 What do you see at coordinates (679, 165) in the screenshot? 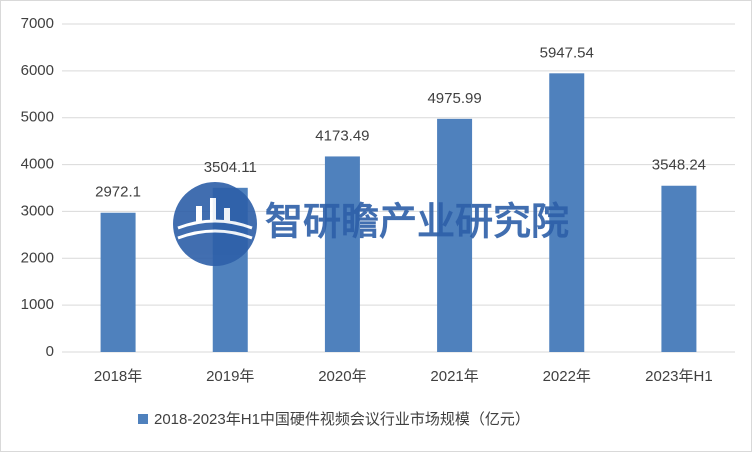
I see `data-label: 3548.24` at bounding box center [679, 165].